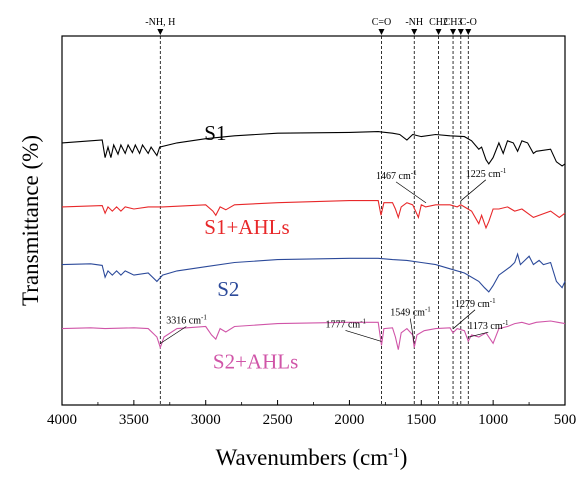 The image size is (582, 477). I want to click on annotation-label: 1225 cm-1, so click(486, 173).